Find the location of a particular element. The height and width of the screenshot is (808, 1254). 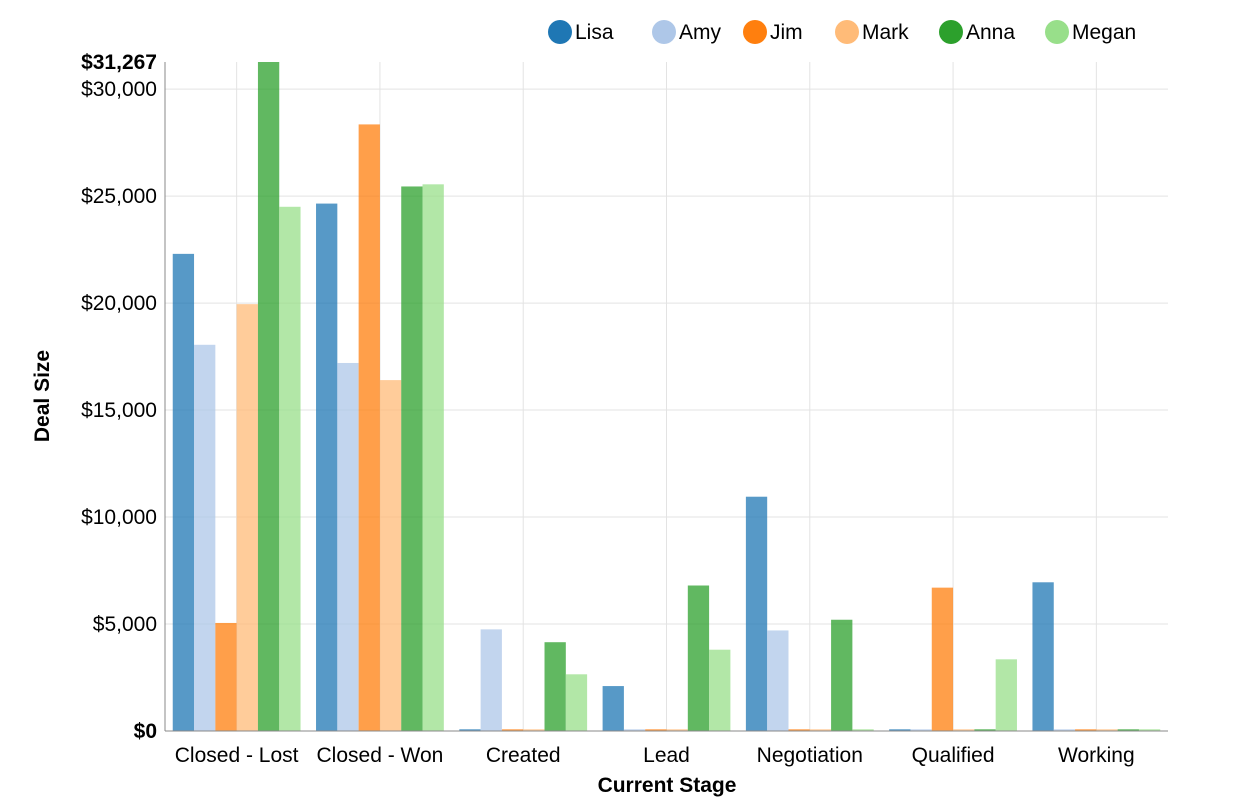

y-tick-label: $0 is located at coordinates (145, 731).